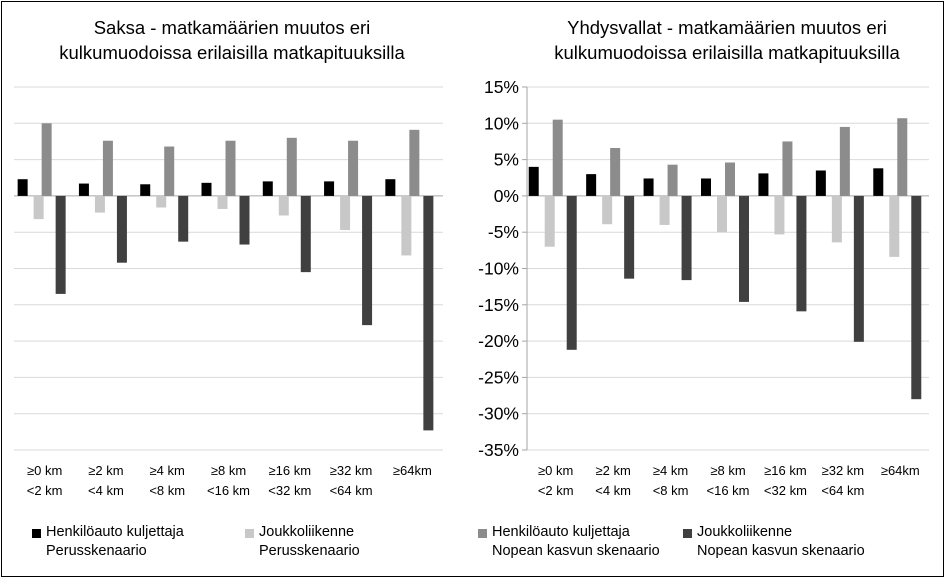  Describe the element at coordinates (115, 542) in the screenshot. I see `legend-label: Henkilöauto kuljettaja Perusskenaario` at that location.